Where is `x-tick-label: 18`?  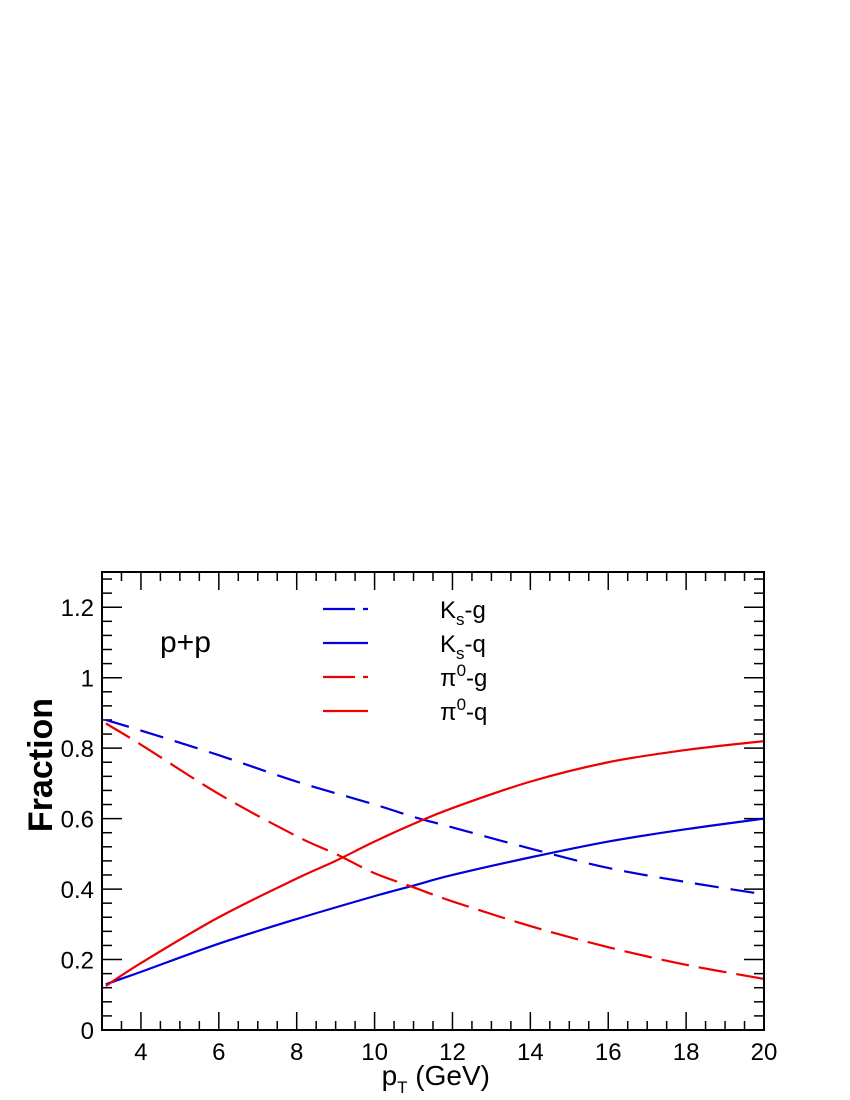
x-tick-label: 18 is located at coordinates (686, 1052).